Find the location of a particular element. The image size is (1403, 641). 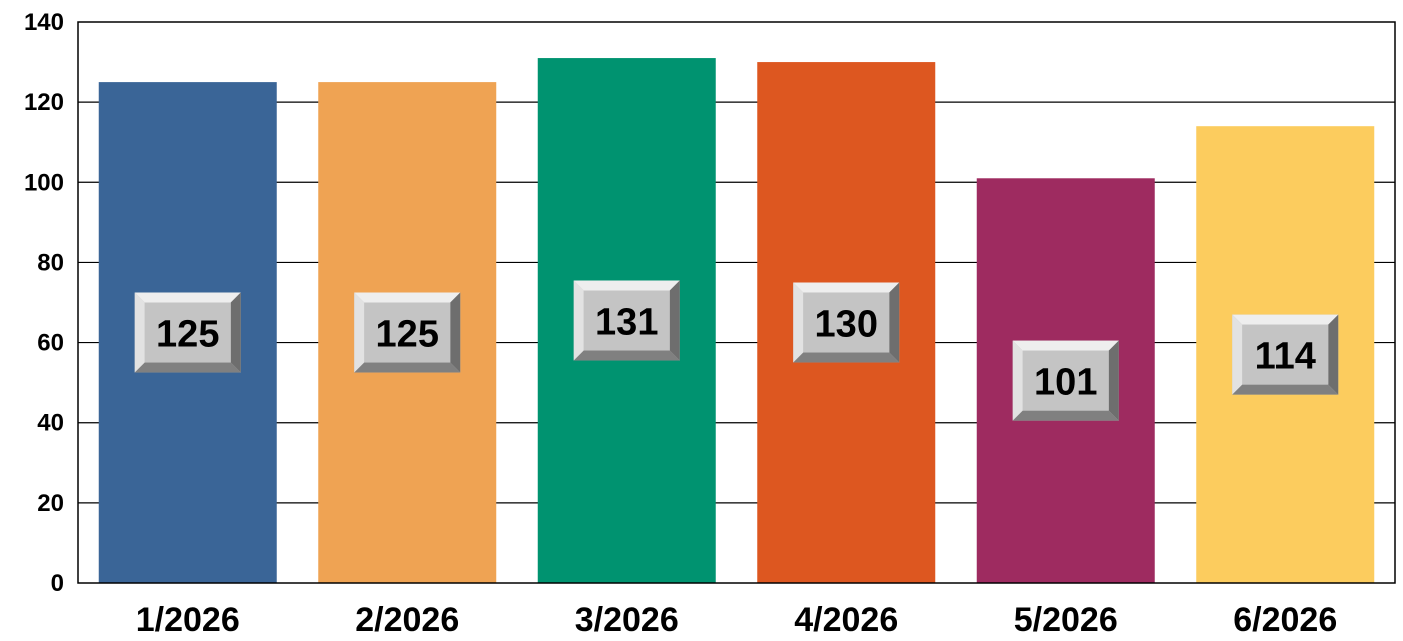

x-axis-ticks: 1/2026 2/2026 3/2026 4/2026 5/2026 6/2026 is located at coordinates (737, 620).